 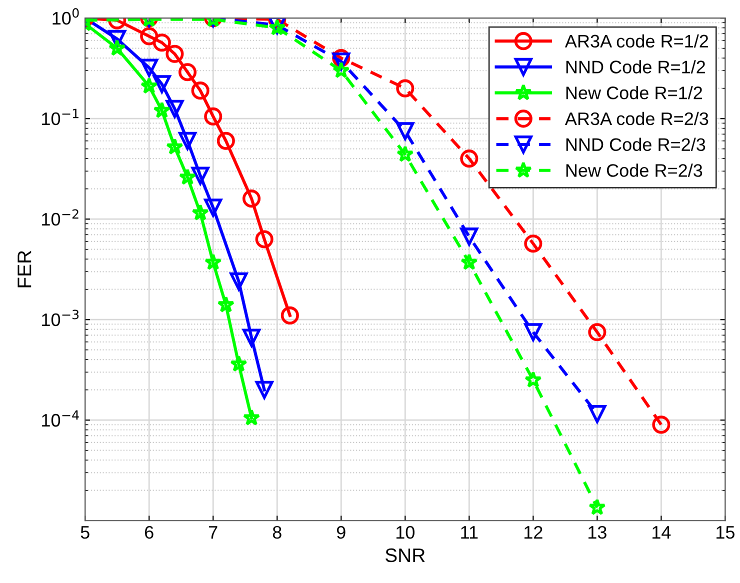 I want to click on y-axis-title: FER, so click(x=25, y=269).